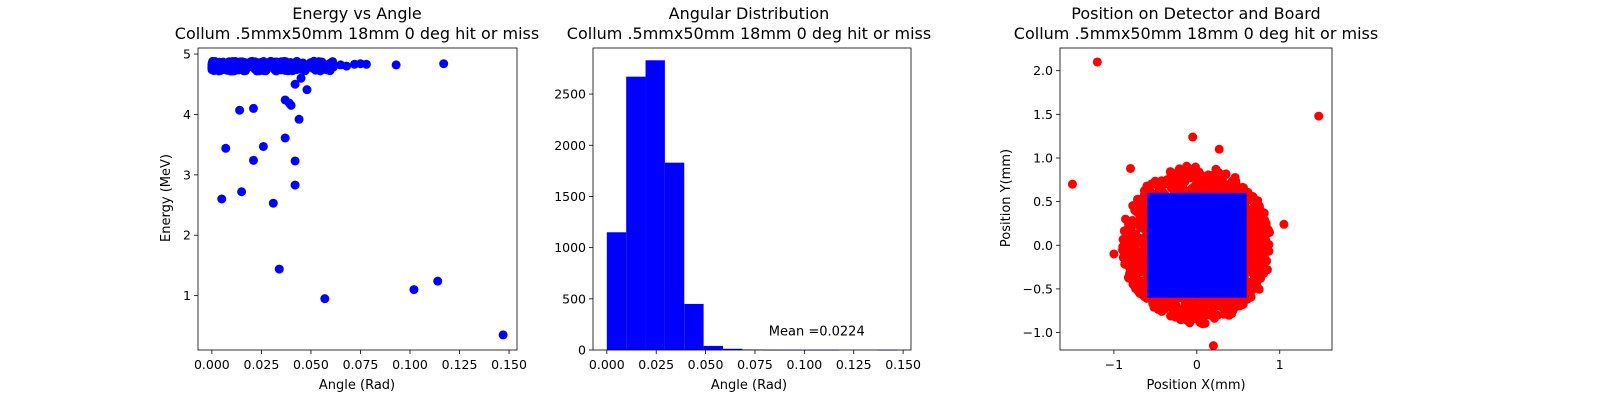 The width and height of the screenshot is (1600, 405). What do you see at coordinates (656, 364) in the screenshot?
I see `angular-x-tick-label: 0.025` at bounding box center [656, 364].